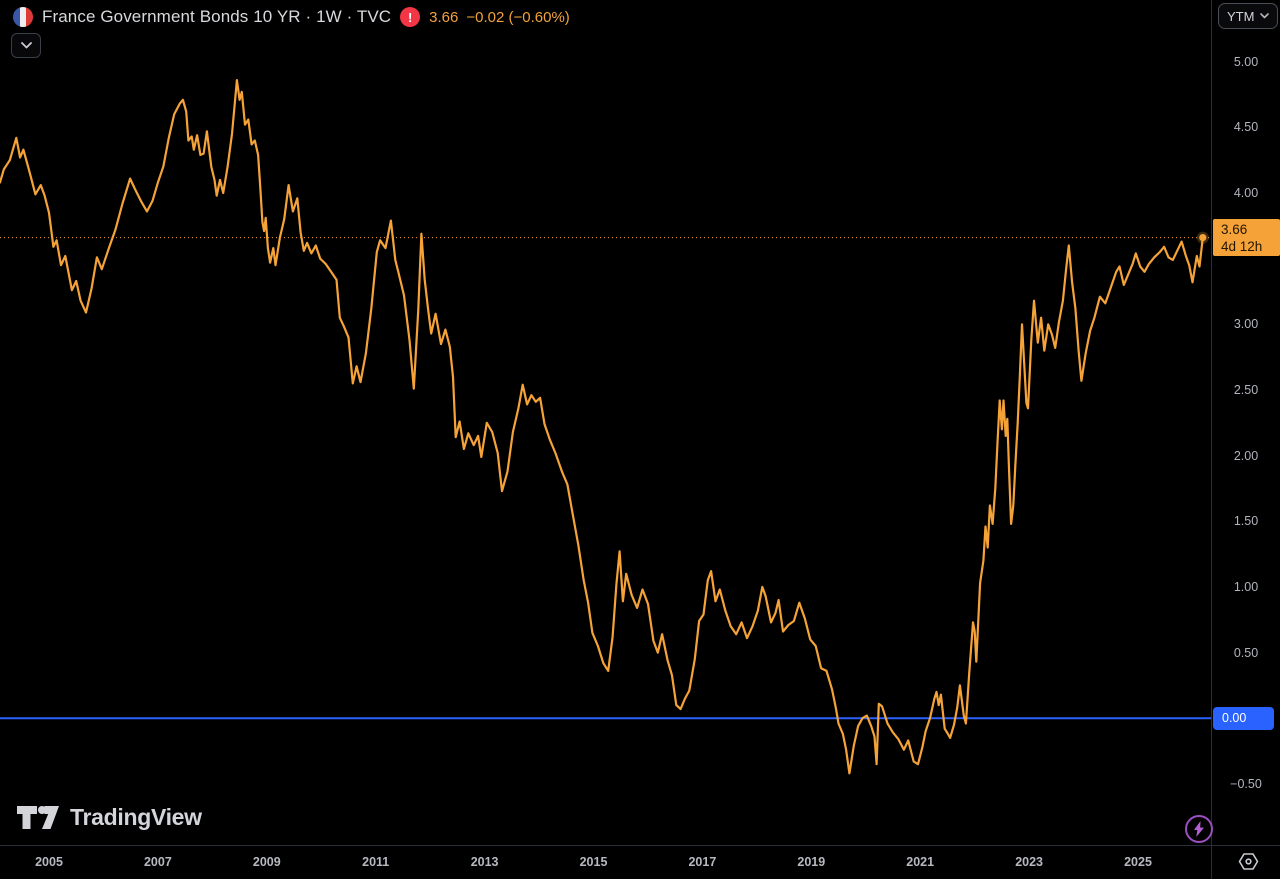 This screenshot has height=879, width=1280. I want to click on time-tick-label: 2007, so click(157, 862).